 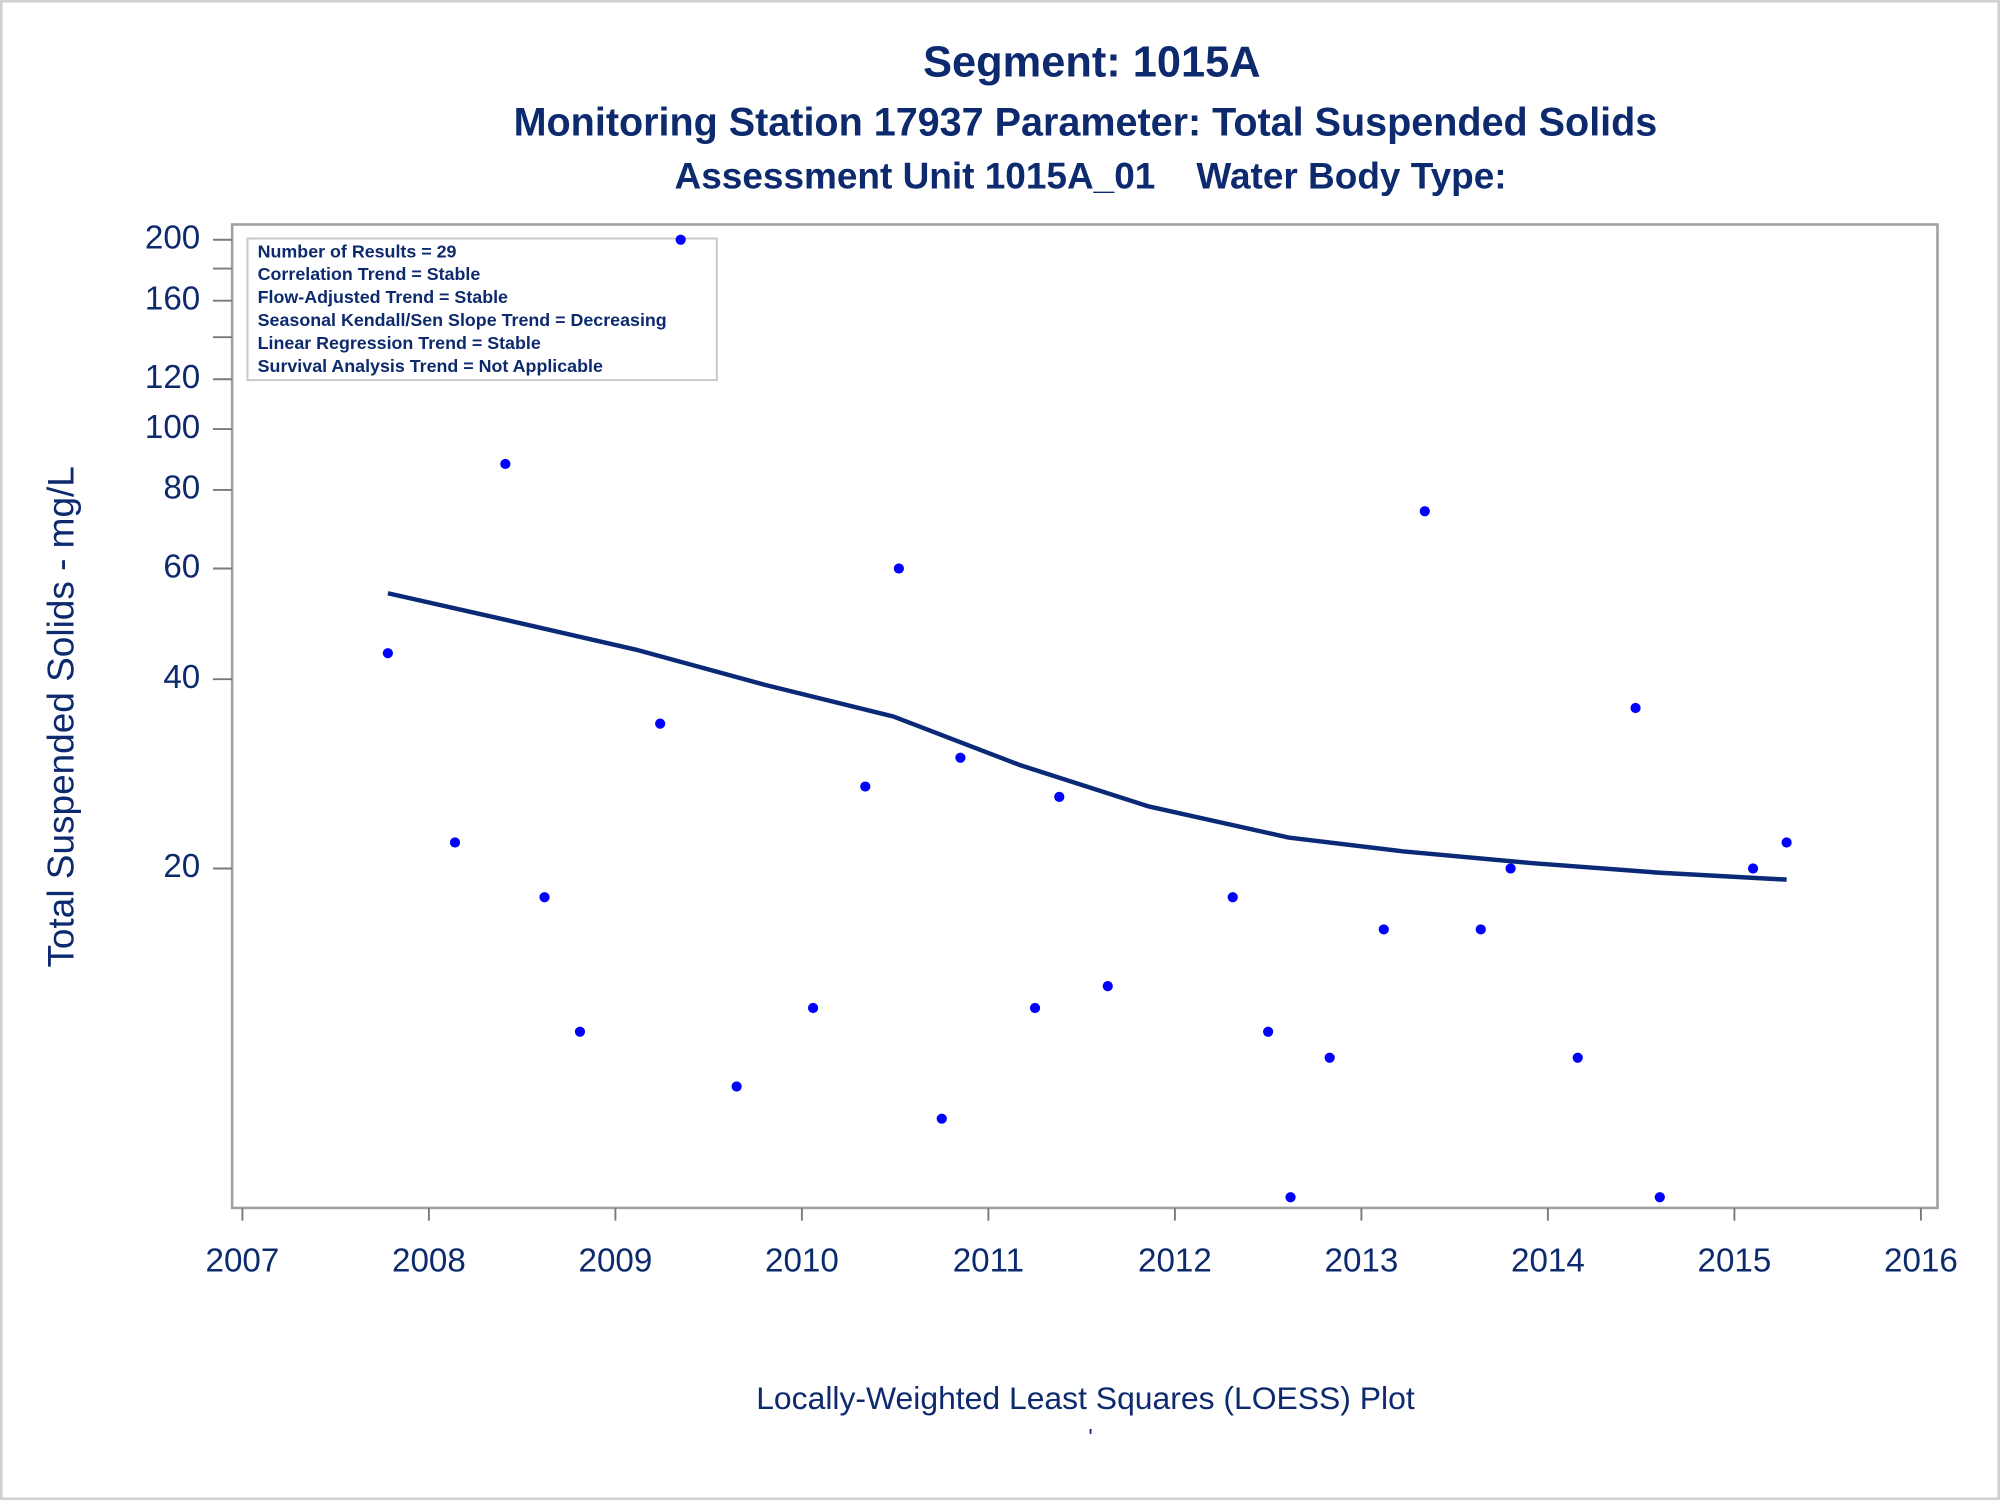 I want to click on x-tick-label: 2009, so click(x=616, y=1261).